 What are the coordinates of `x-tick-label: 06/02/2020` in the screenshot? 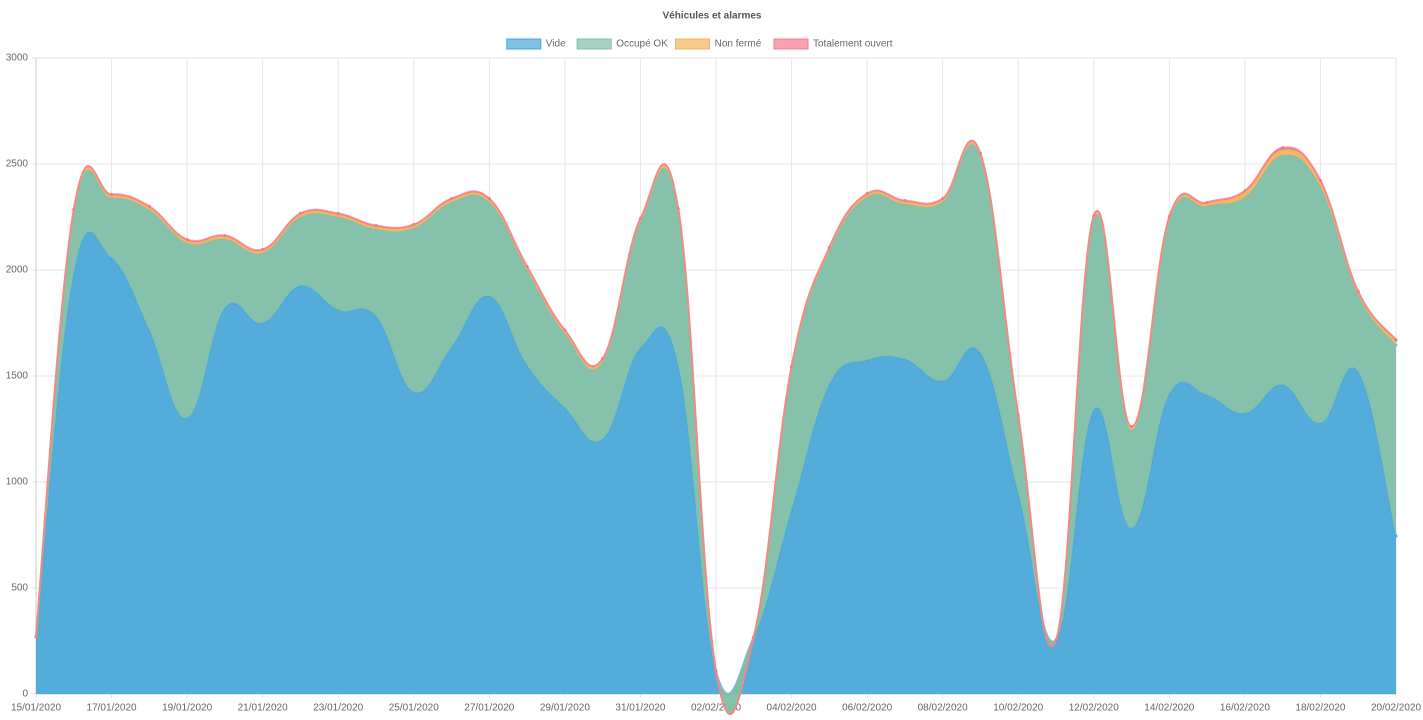 It's located at (867, 708).